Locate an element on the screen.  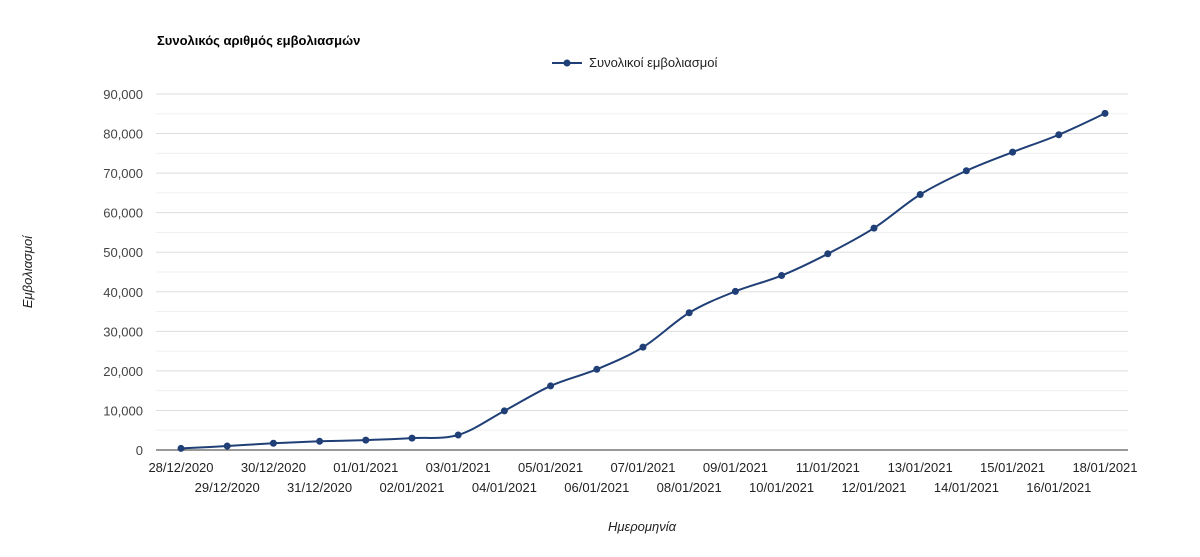
y-tick-label: 50,000 is located at coordinates (123, 252).